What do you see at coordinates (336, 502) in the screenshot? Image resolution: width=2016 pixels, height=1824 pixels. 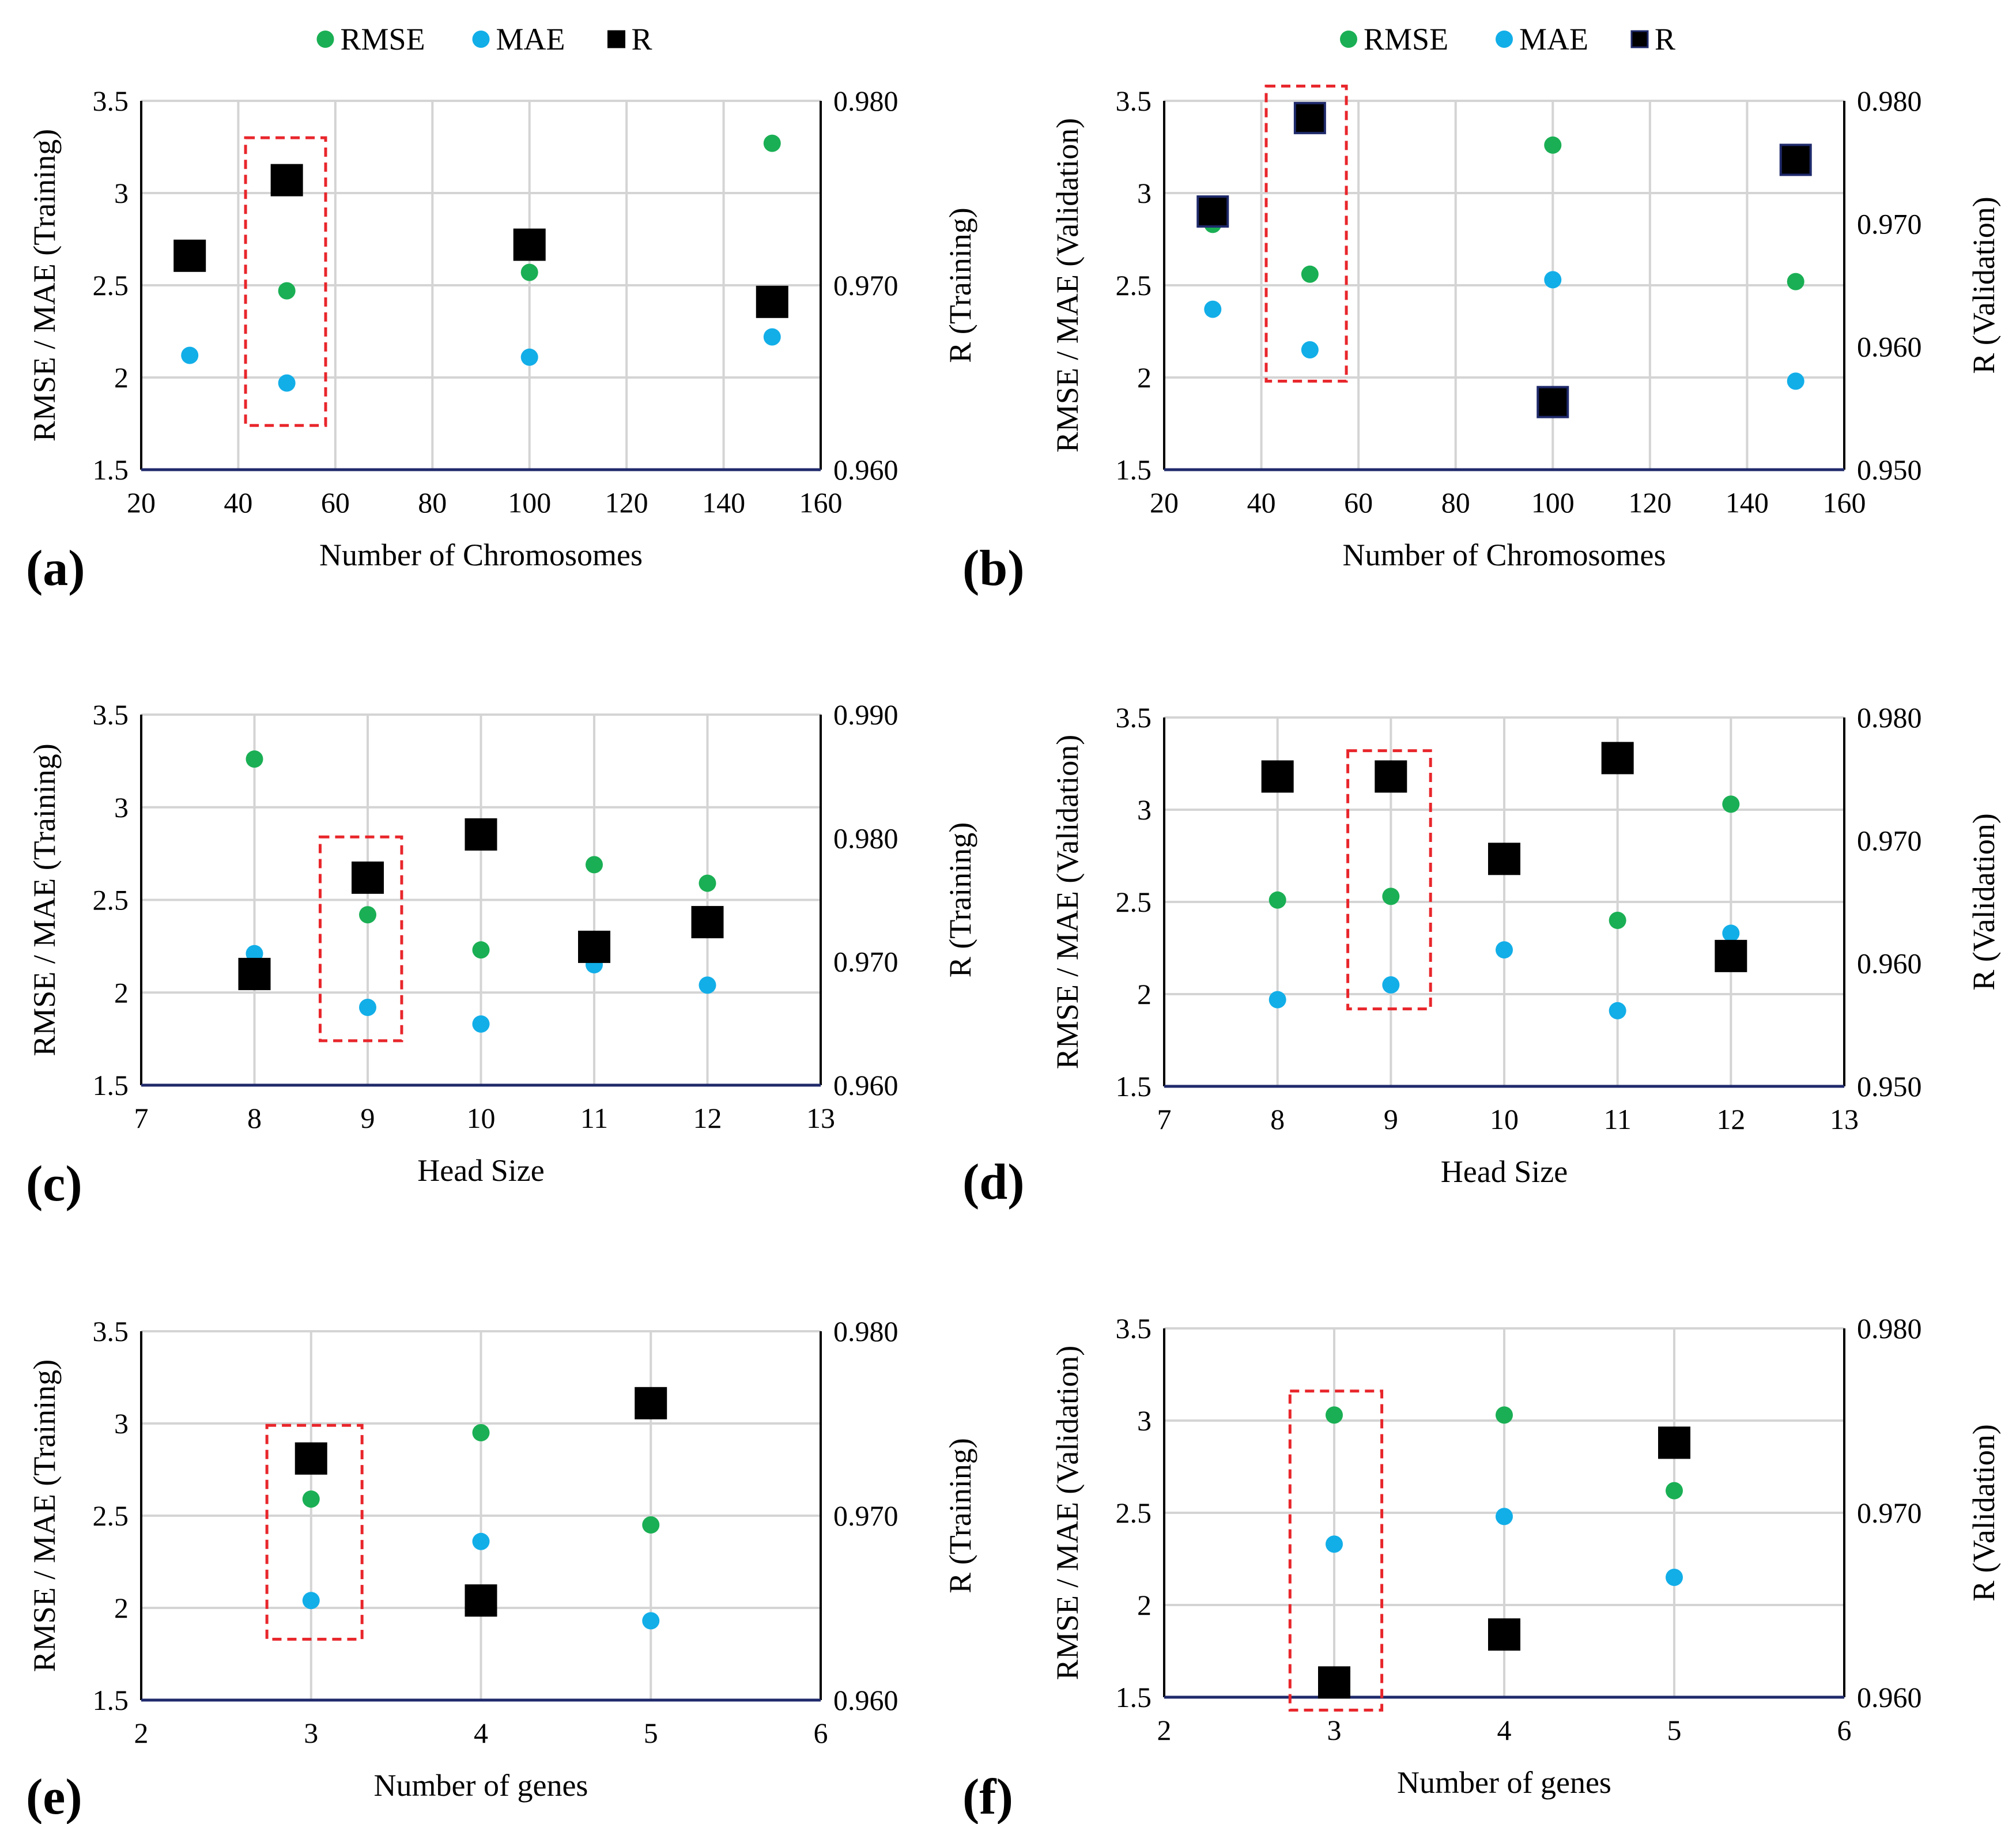 I see `x-tick-label: 60` at bounding box center [336, 502].